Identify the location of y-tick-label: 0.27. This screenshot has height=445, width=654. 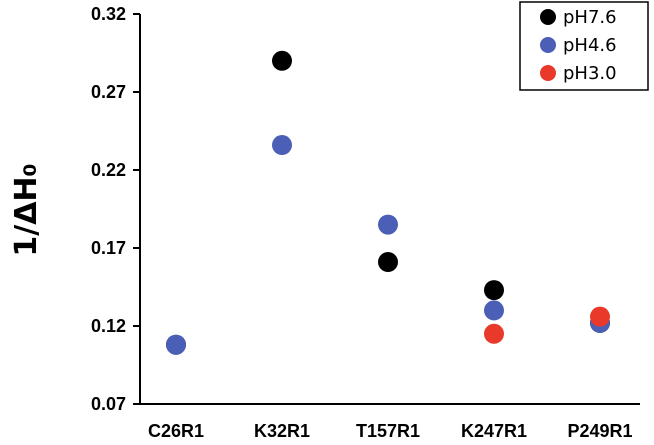
(108, 92).